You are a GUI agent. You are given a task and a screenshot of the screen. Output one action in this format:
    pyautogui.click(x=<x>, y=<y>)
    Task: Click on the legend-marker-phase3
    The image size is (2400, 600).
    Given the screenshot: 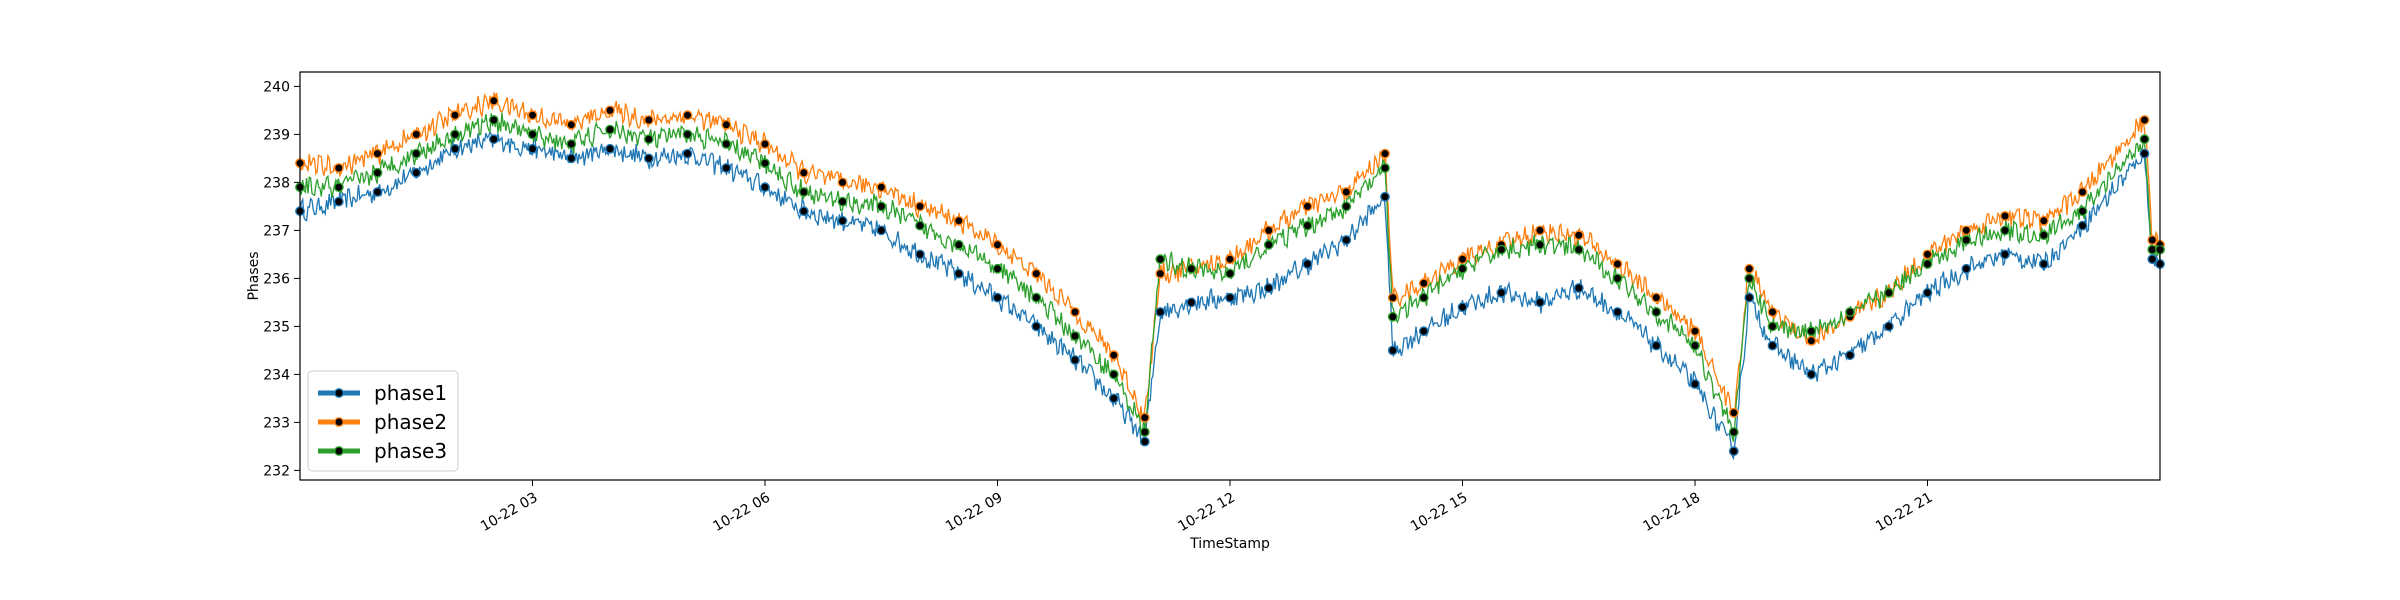 What is the action you would take?
    pyautogui.click(x=339, y=451)
    